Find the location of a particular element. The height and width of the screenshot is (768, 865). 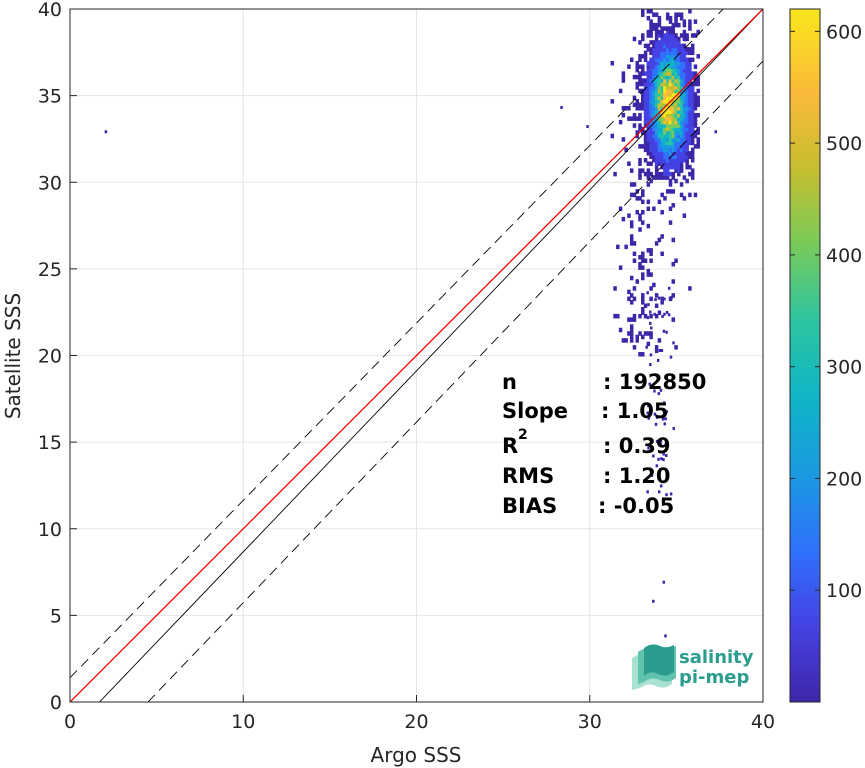

stat-bias-name: BIAS is located at coordinates (529, 506).